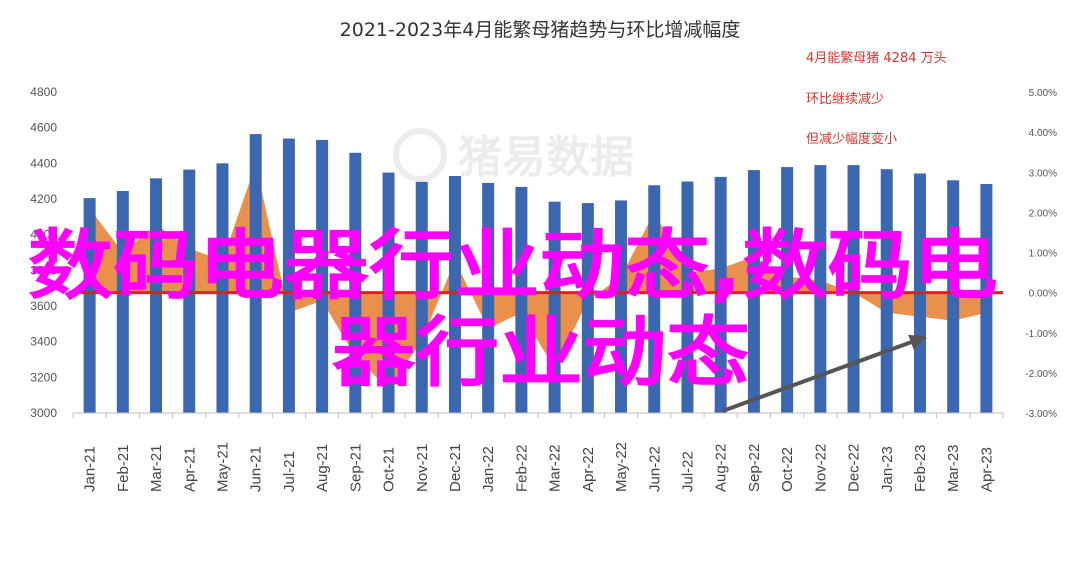 This screenshot has height=586, width=1080. What do you see at coordinates (820, 468) in the screenshot?
I see `x-tick-label: Nov-22` at bounding box center [820, 468].